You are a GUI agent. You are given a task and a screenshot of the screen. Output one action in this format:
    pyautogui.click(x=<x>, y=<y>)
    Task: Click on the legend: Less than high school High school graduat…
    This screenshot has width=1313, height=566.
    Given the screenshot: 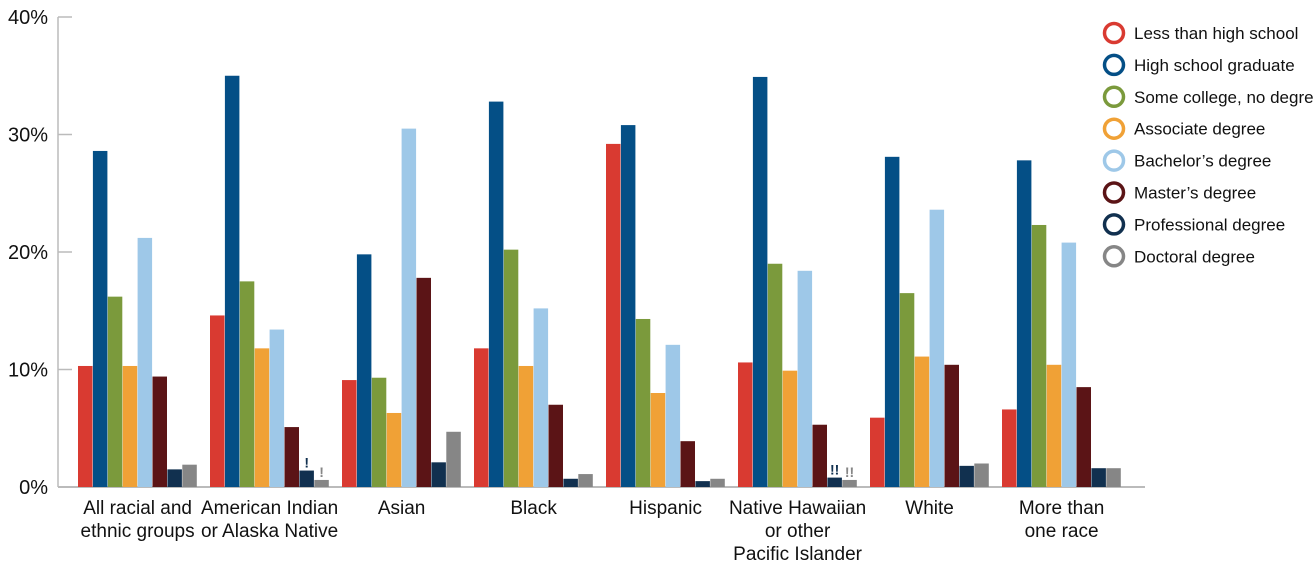 What is the action you would take?
    pyautogui.click(x=1207, y=144)
    